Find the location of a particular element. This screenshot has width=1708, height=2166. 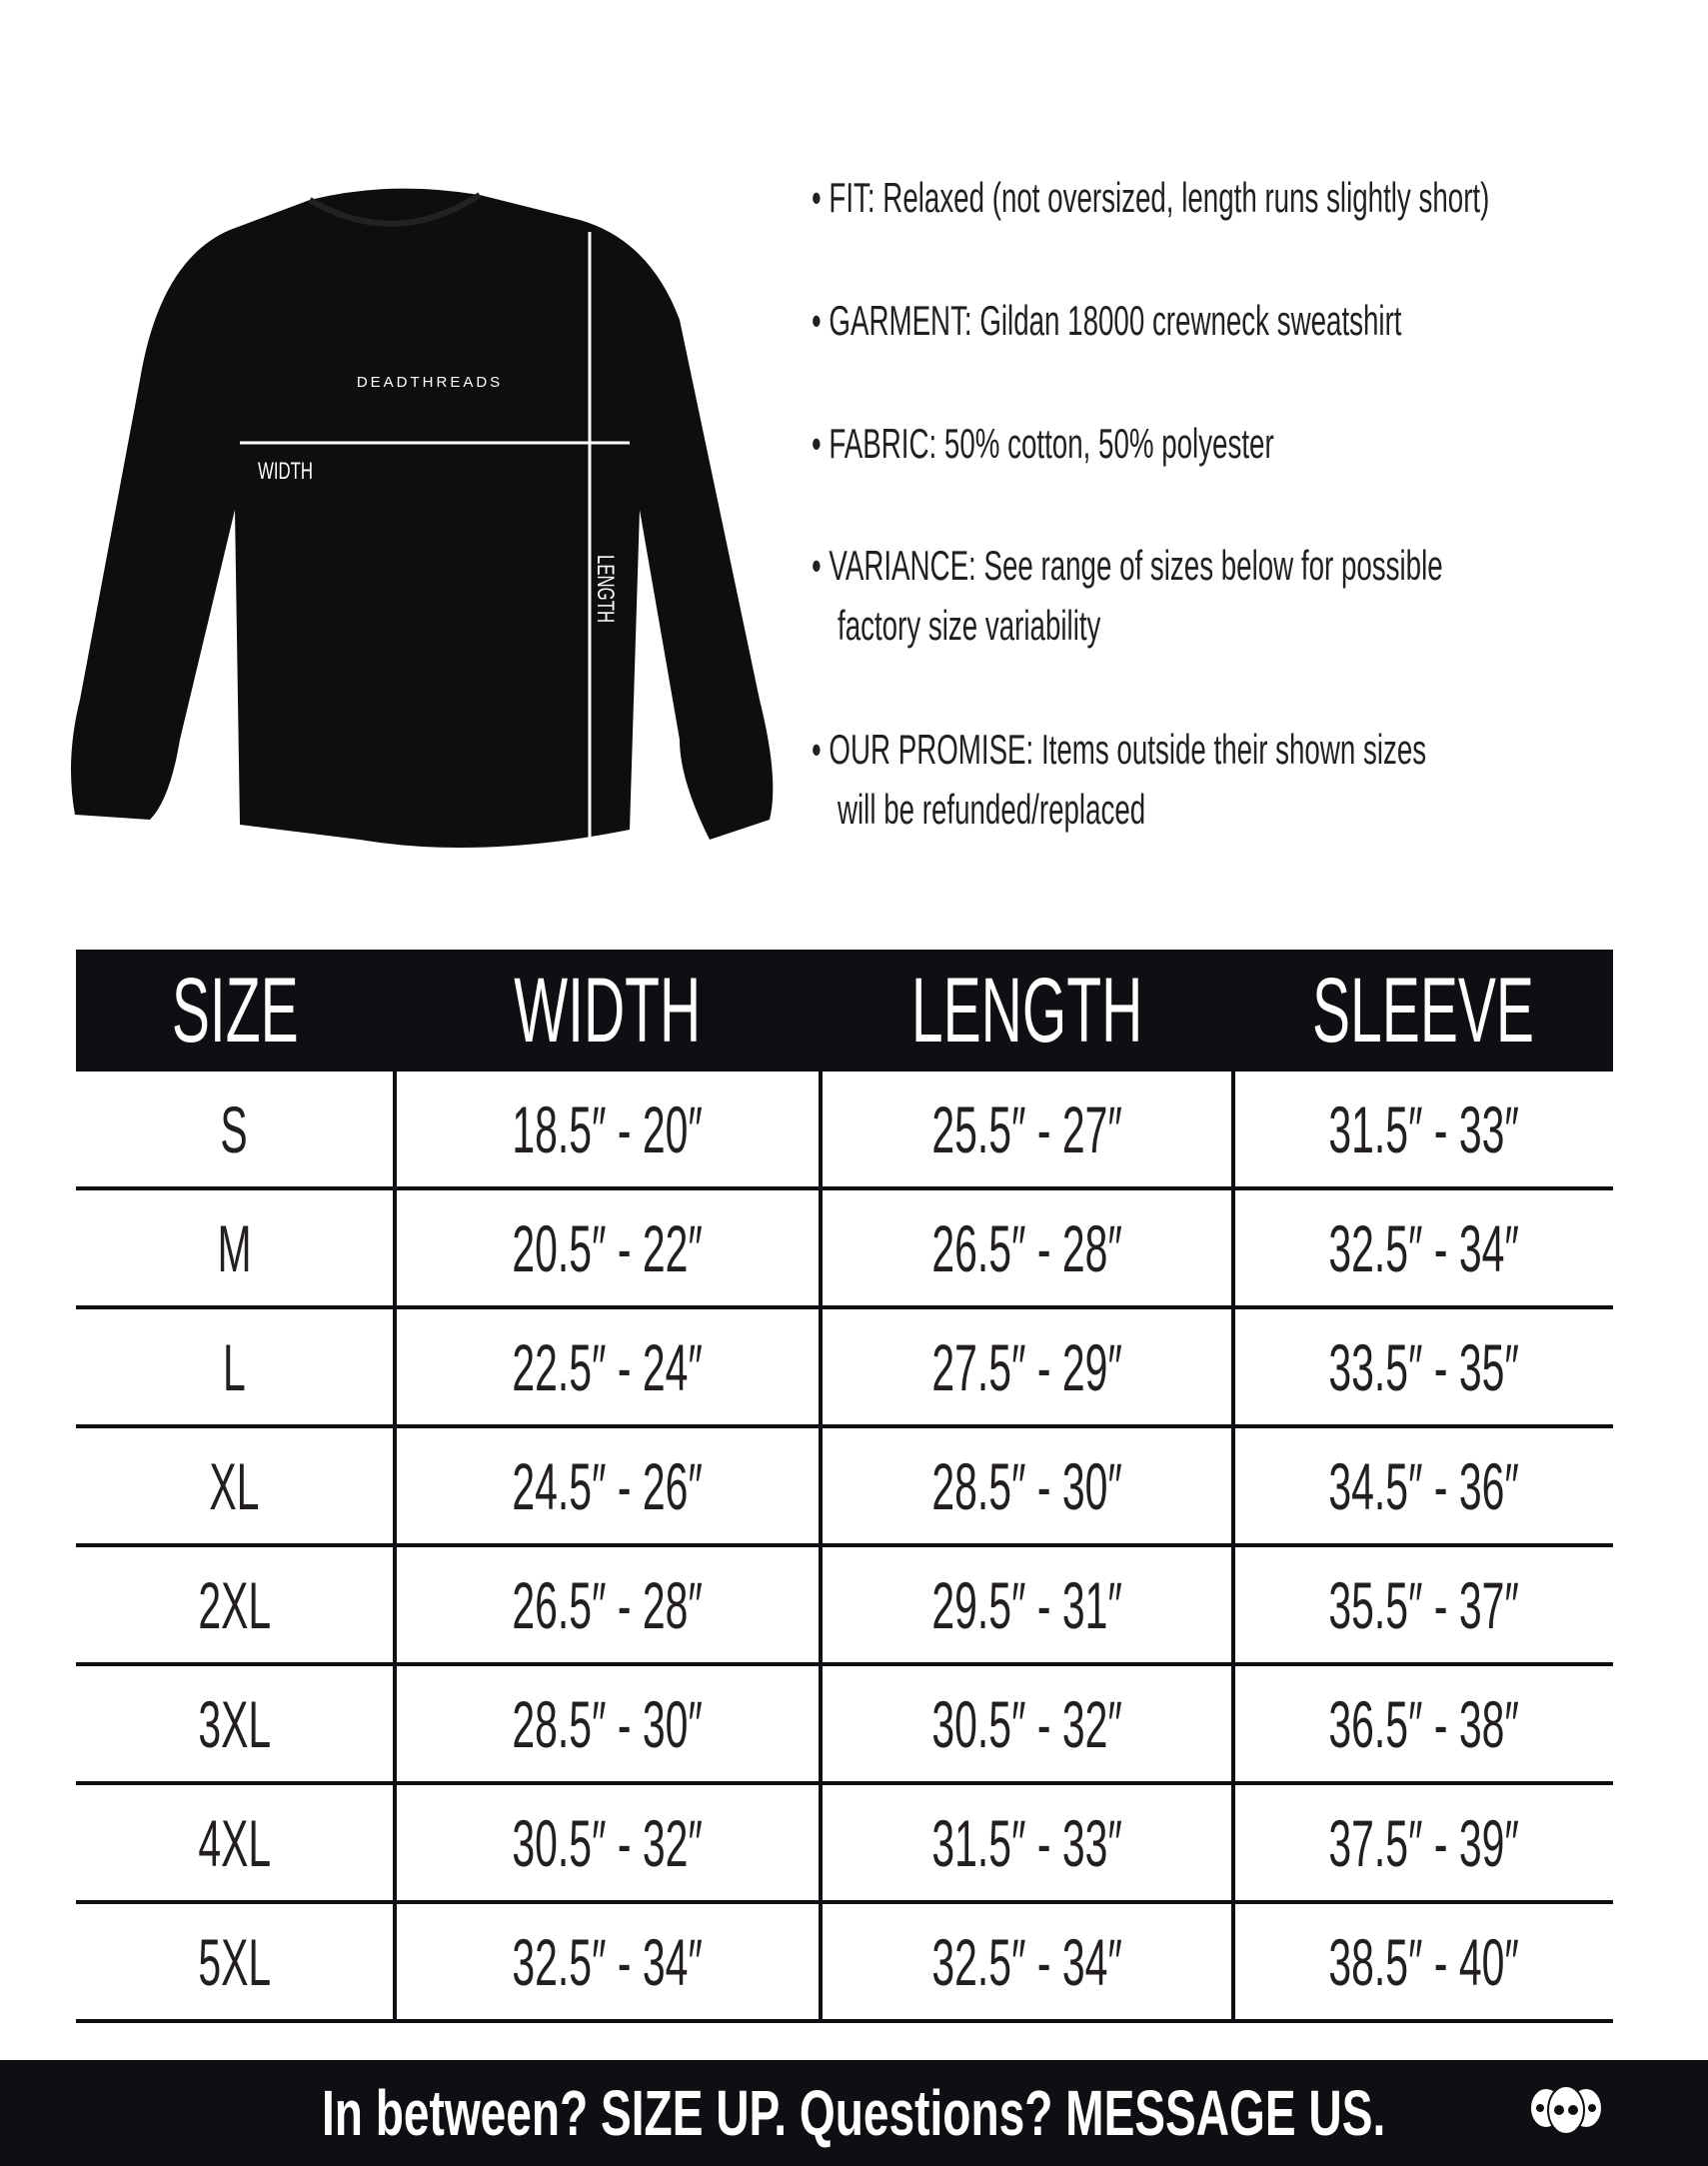

table-row: S 18.5″ - 20″ 25.5″ - 27″ 31.5″ - 33″ is located at coordinates (844, 1131).